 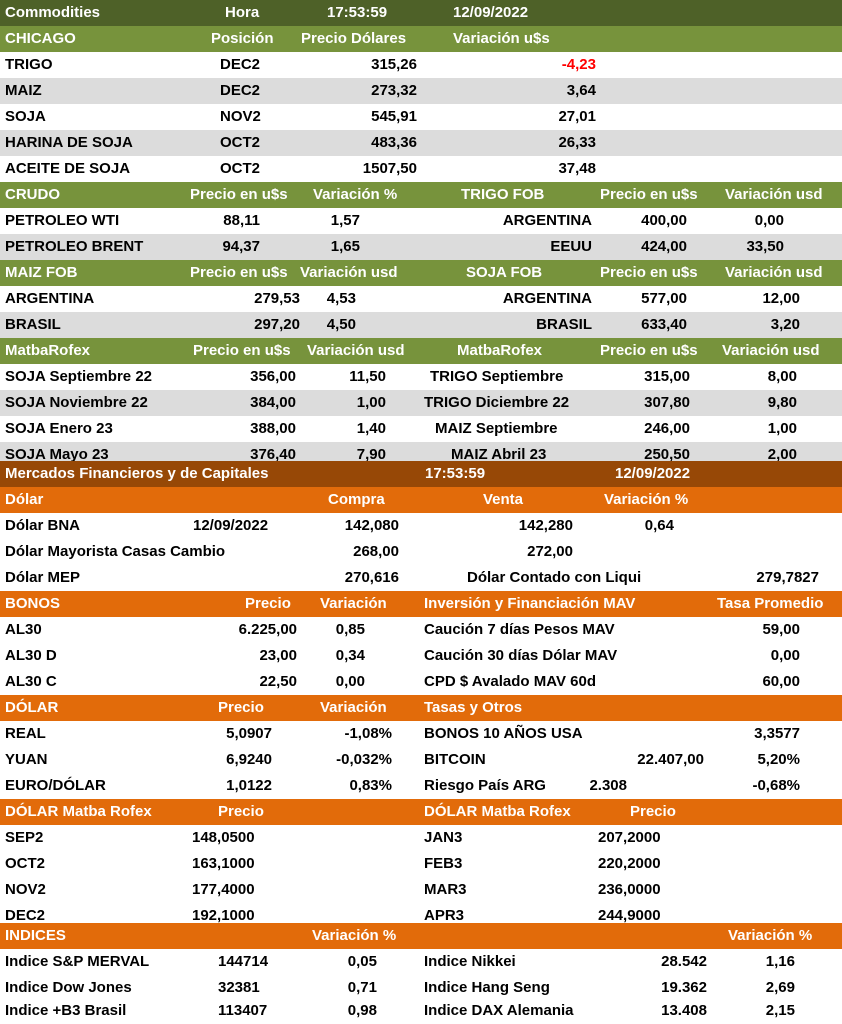 What do you see at coordinates (394, 142) in the screenshot?
I see `commodity-price: 483,36` at bounding box center [394, 142].